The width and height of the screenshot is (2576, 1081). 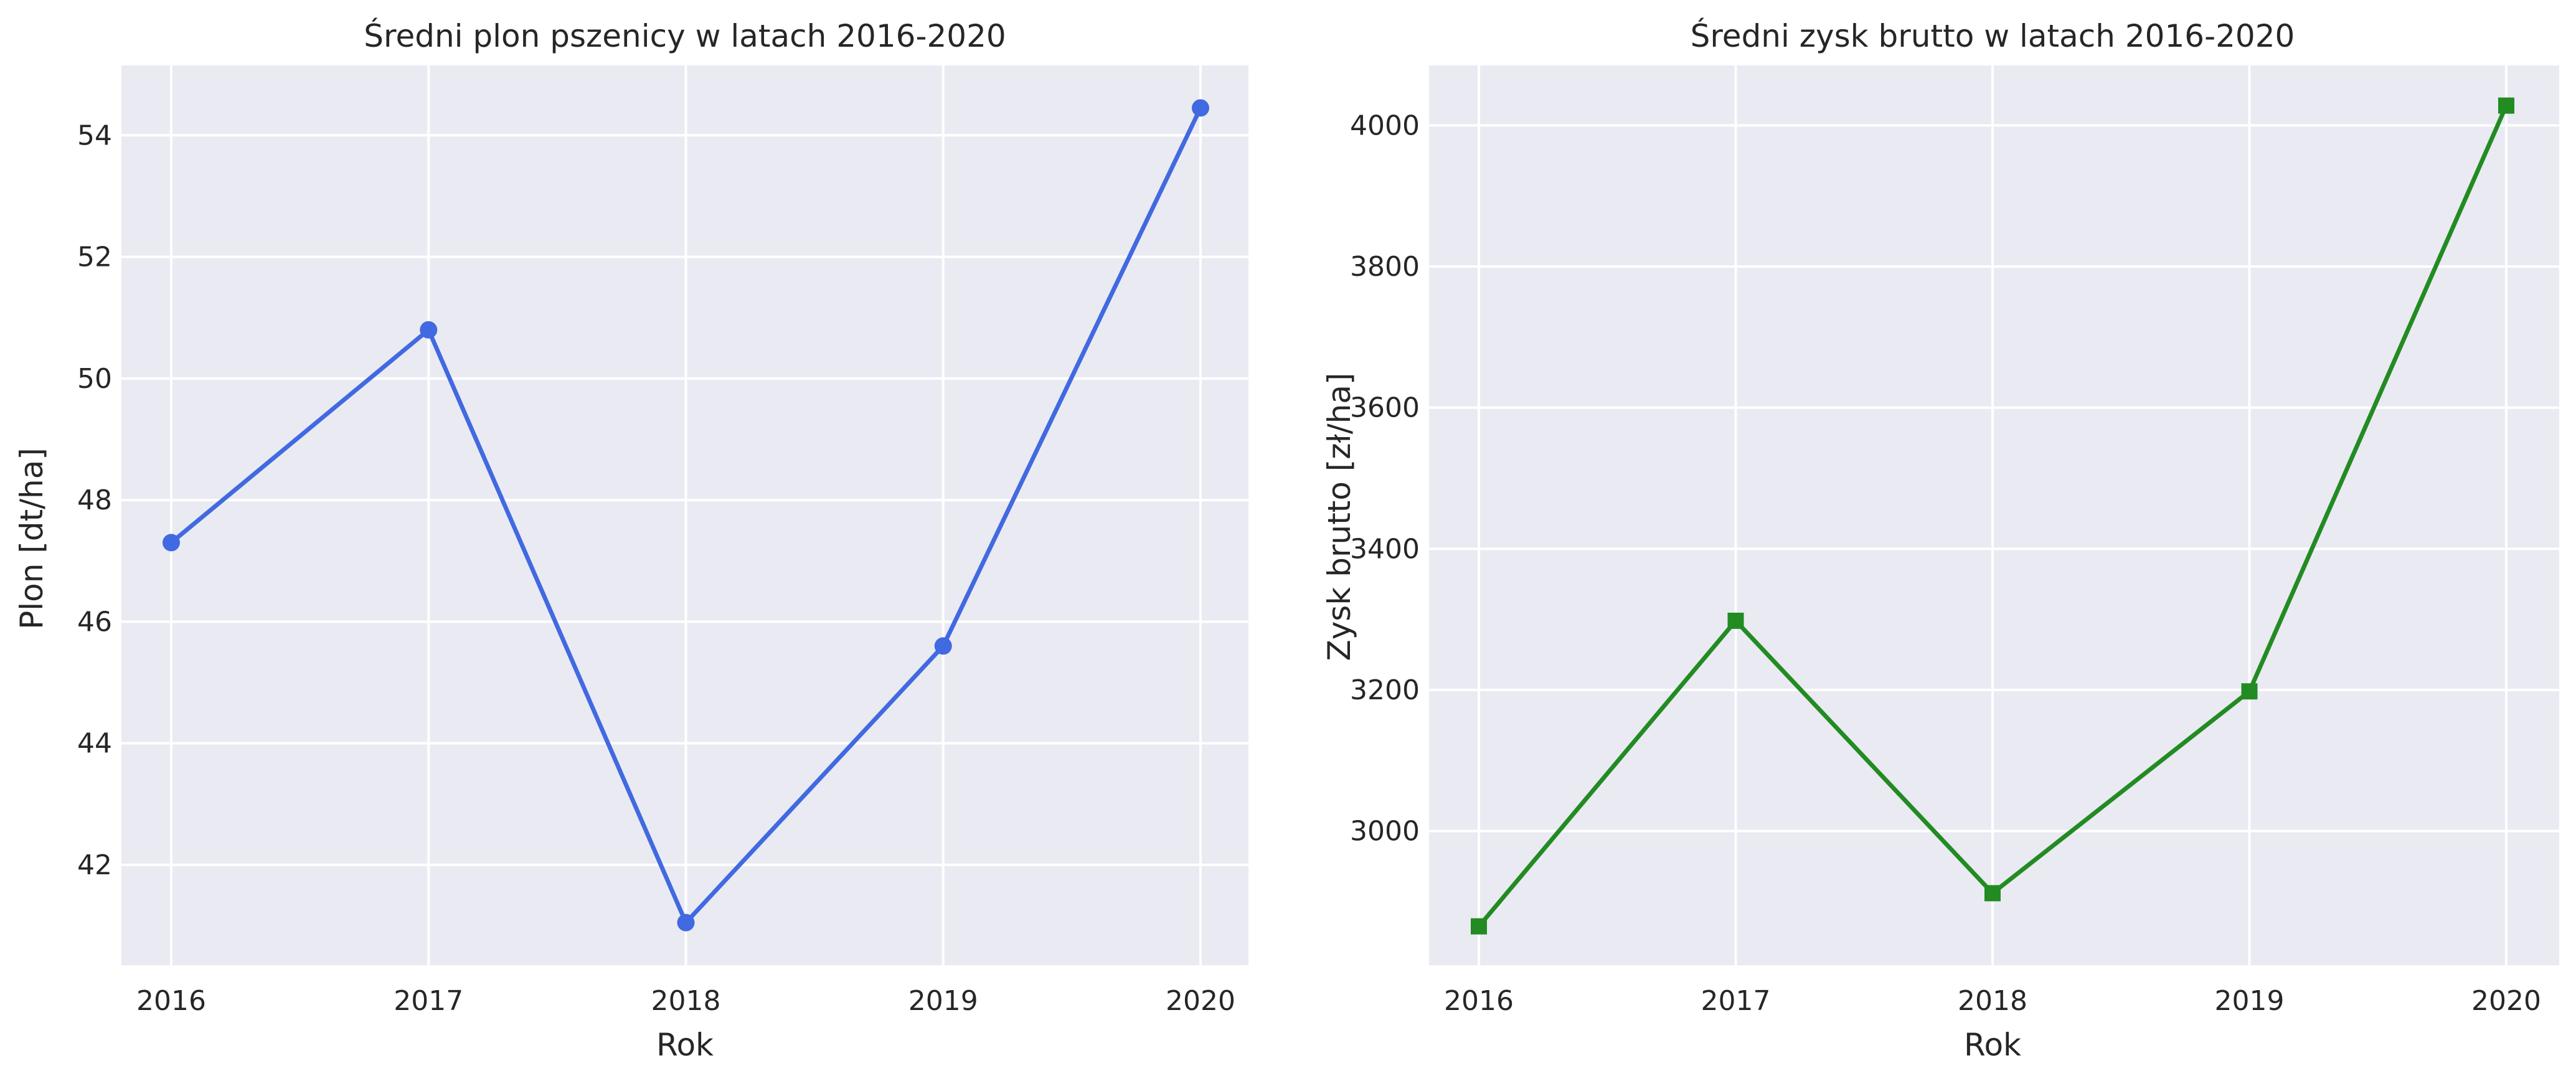 What do you see at coordinates (1993, 35) in the screenshot?
I see `chart-title: Średni zysk brutto w latach 2016-2020` at bounding box center [1993, 35].